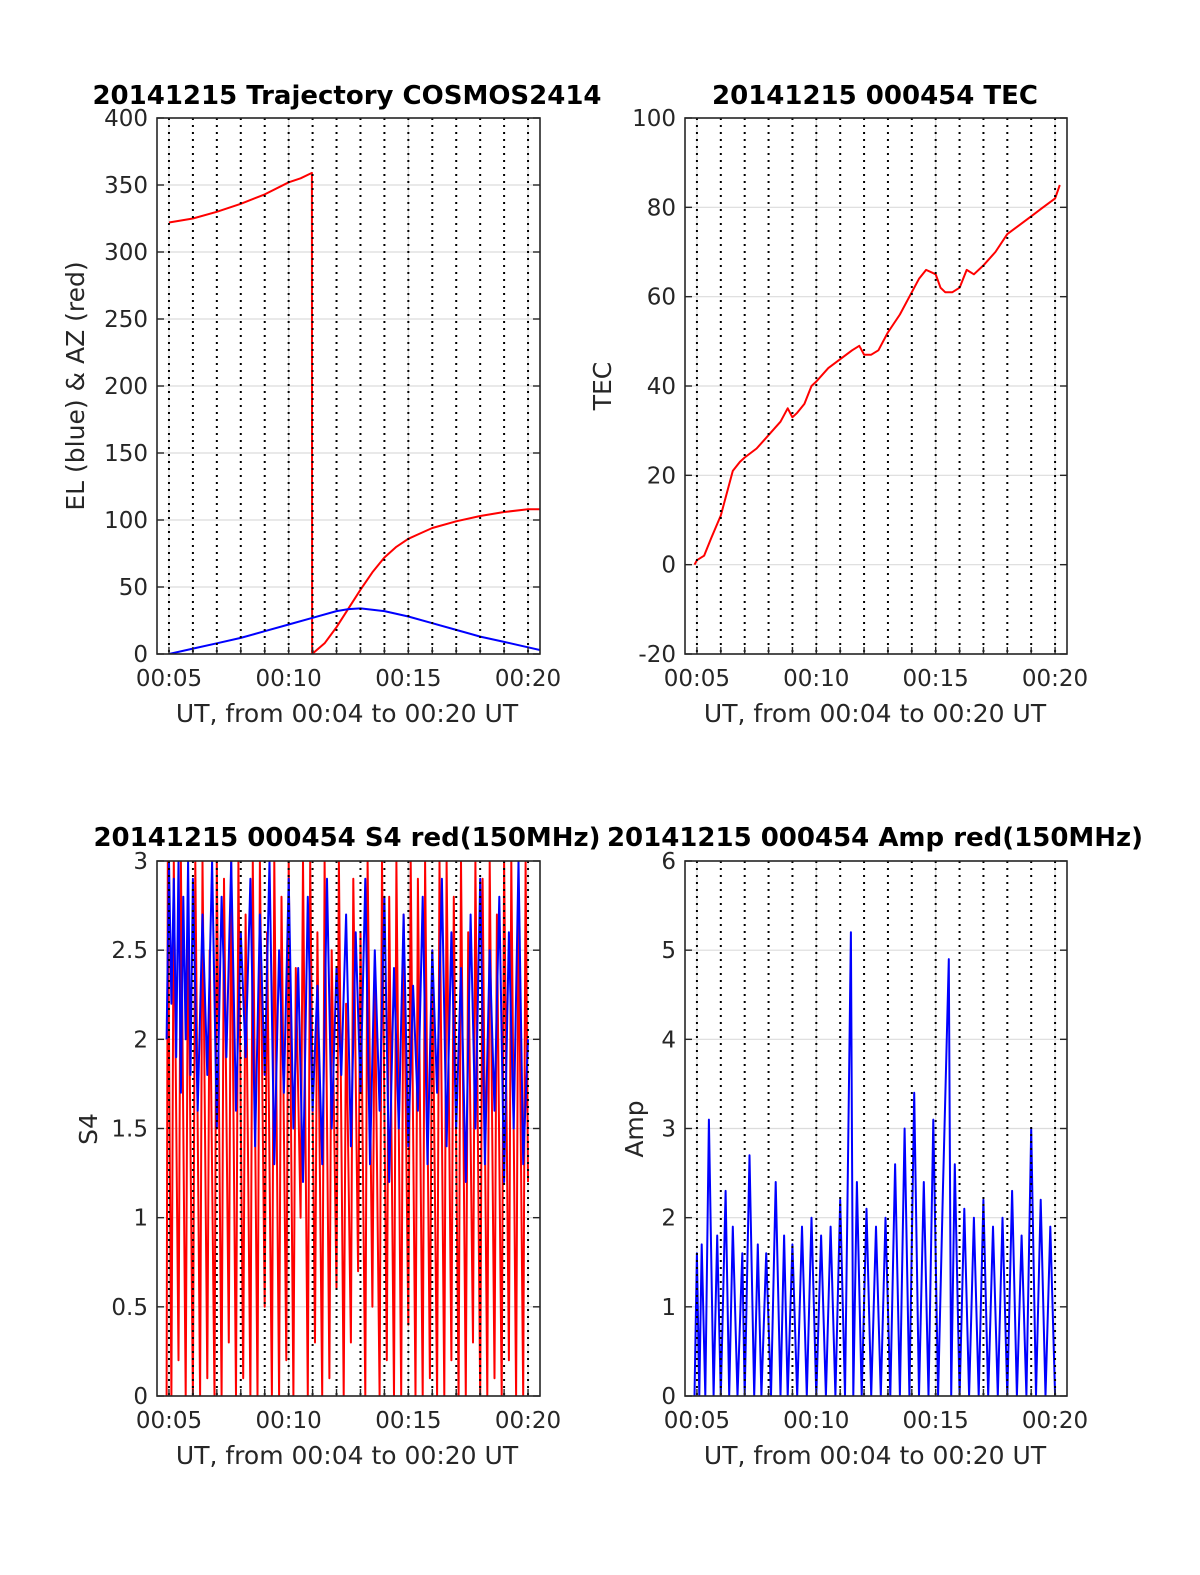  I want to click on traj-ytick-label: 0, so click(140, 655).